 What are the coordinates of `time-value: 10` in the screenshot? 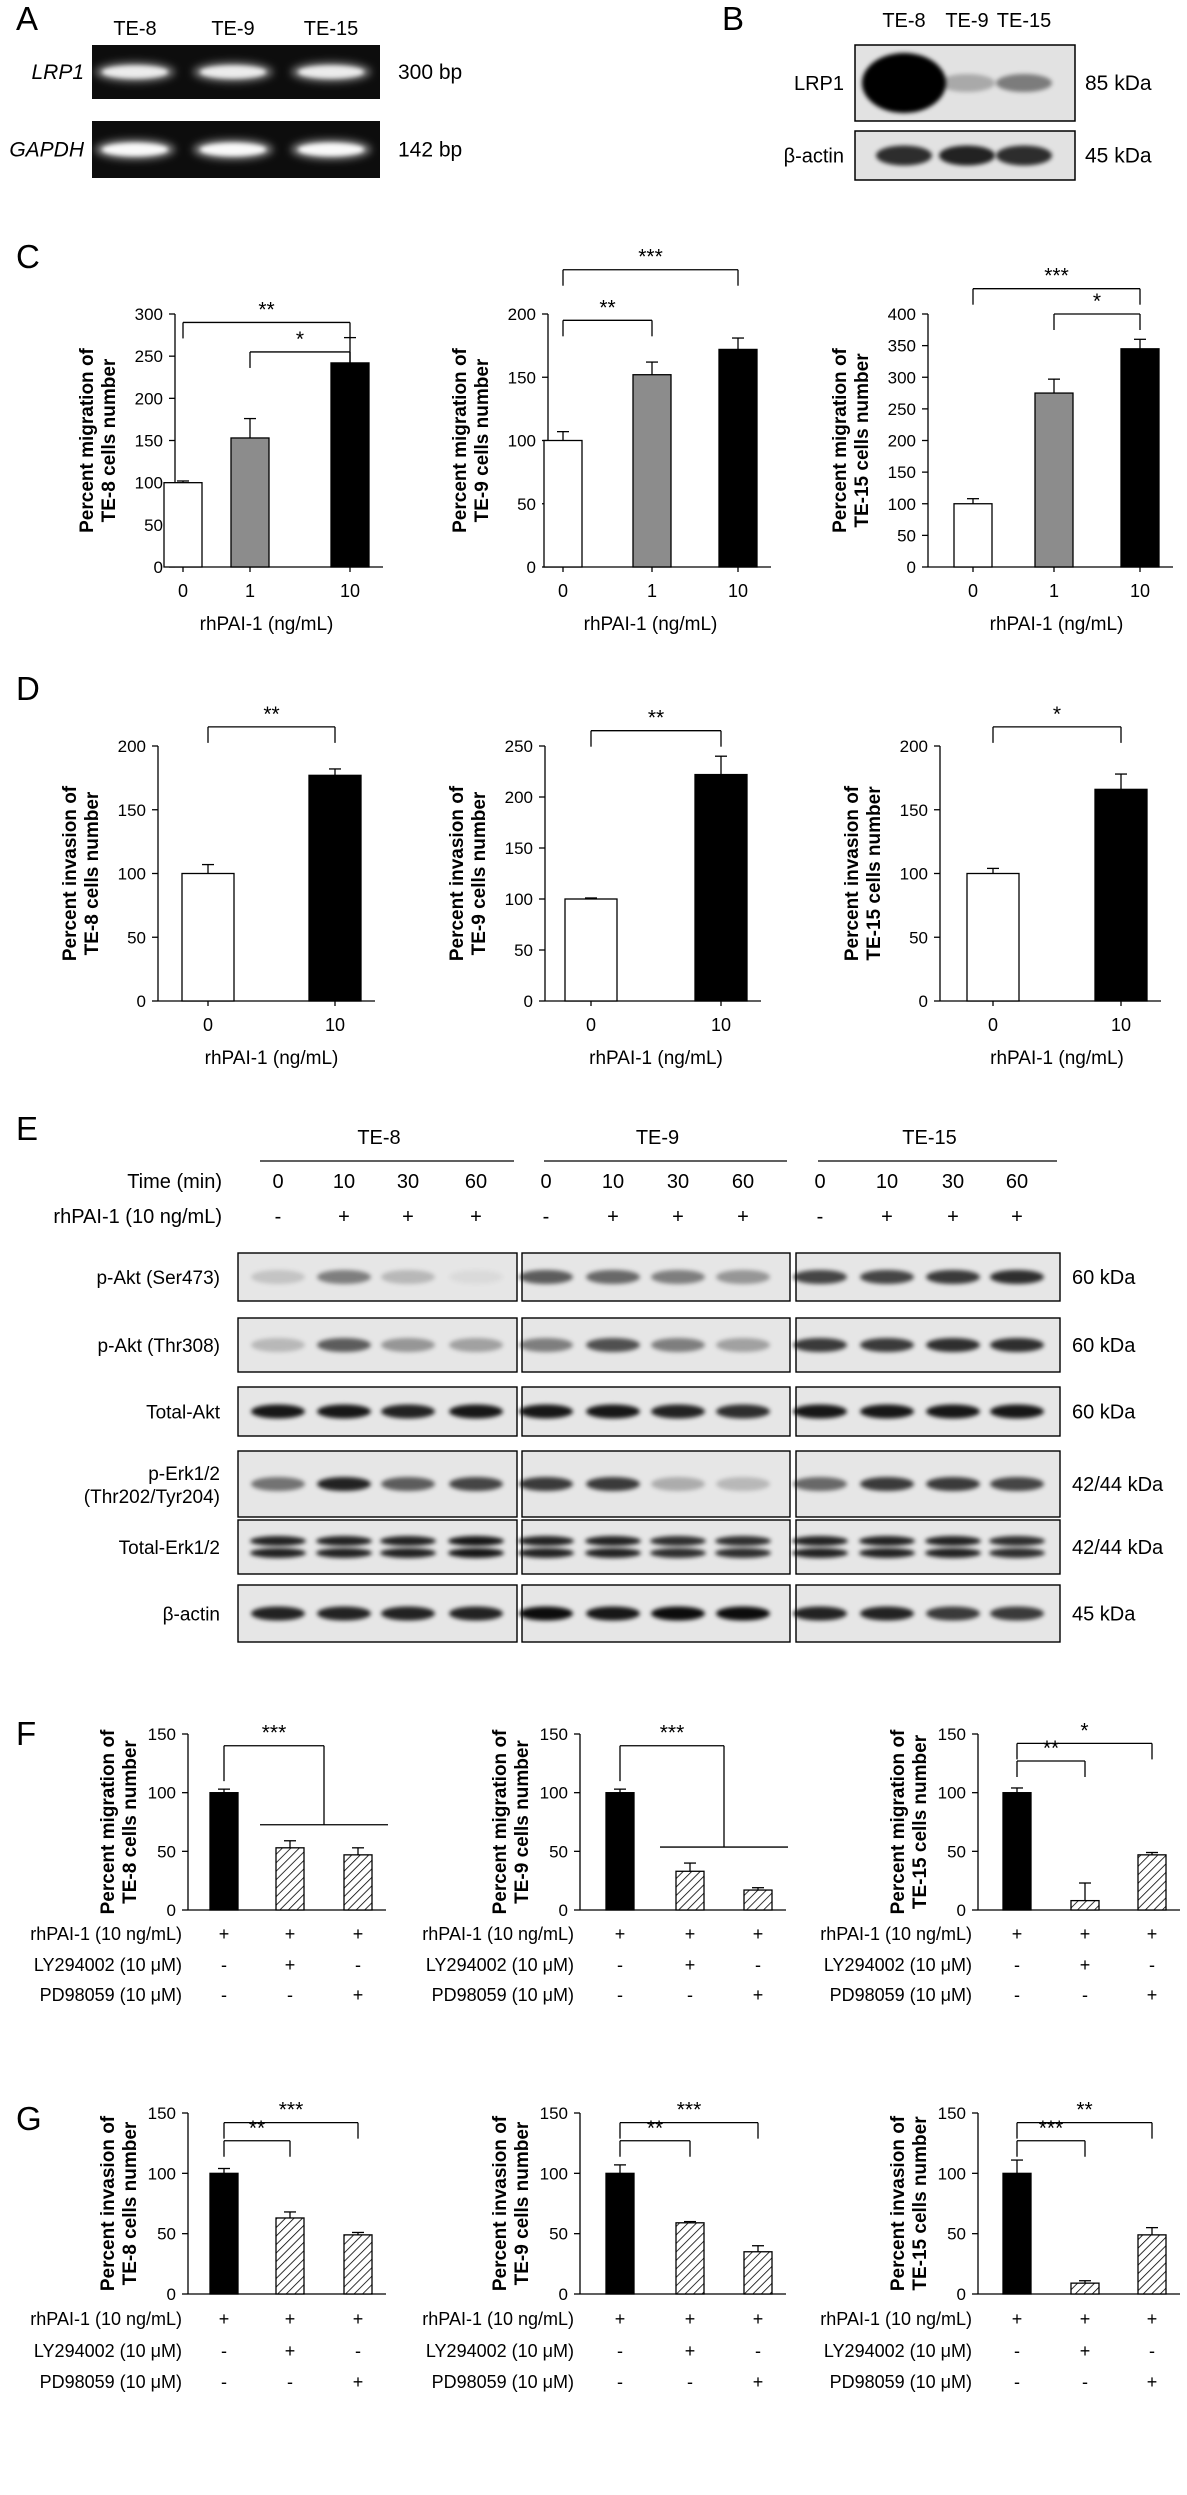 It's located at (613, 1182).